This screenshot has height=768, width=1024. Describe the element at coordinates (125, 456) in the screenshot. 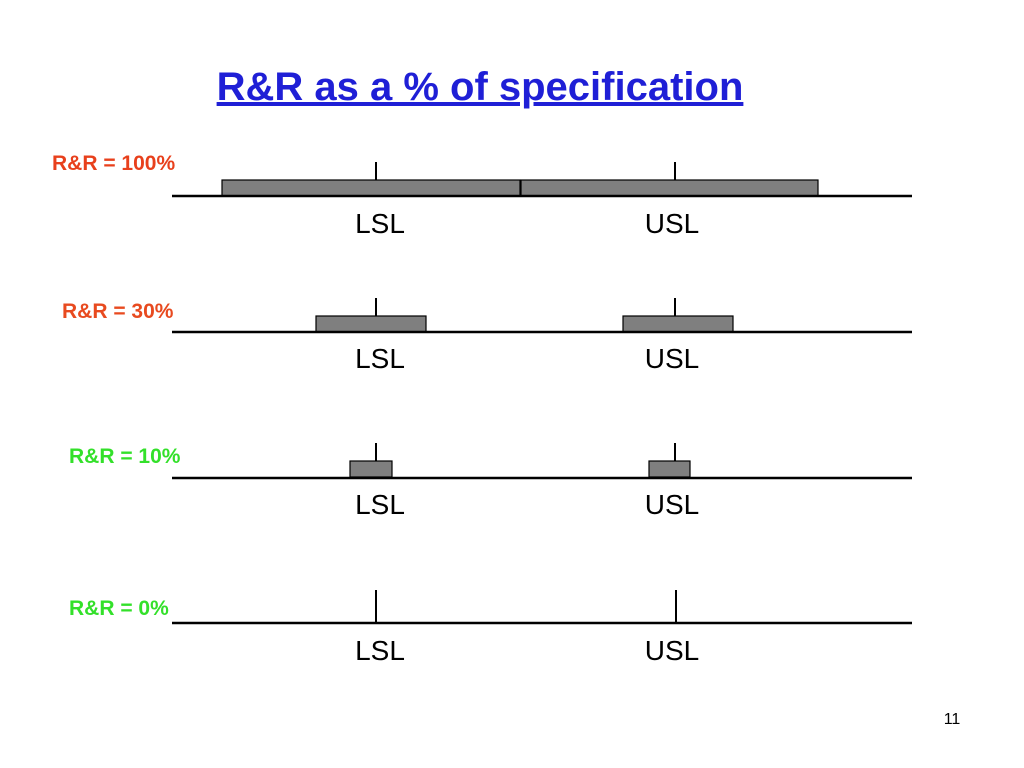

I see `rr-label: R&R = 10%` at that location.